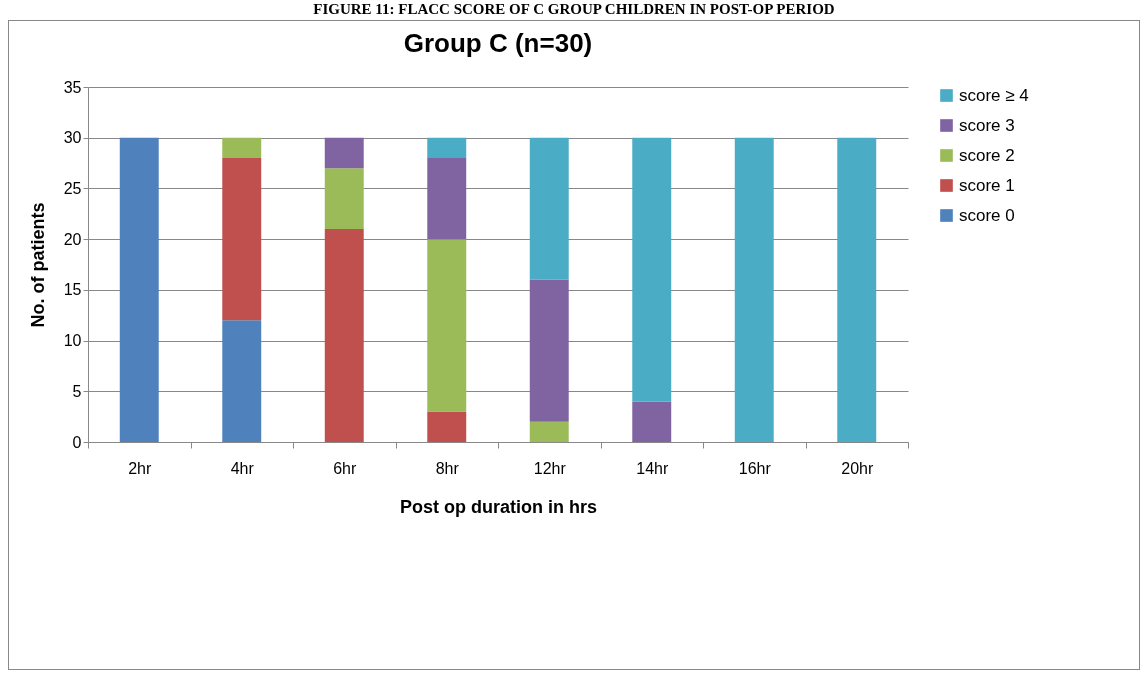 The width and height of the screenshot is (1148, 677). What do you see at coordinates (37, 265) in the screenshot?
I see `y-axis-title: No. of patients` at bounding box center [37, 265].